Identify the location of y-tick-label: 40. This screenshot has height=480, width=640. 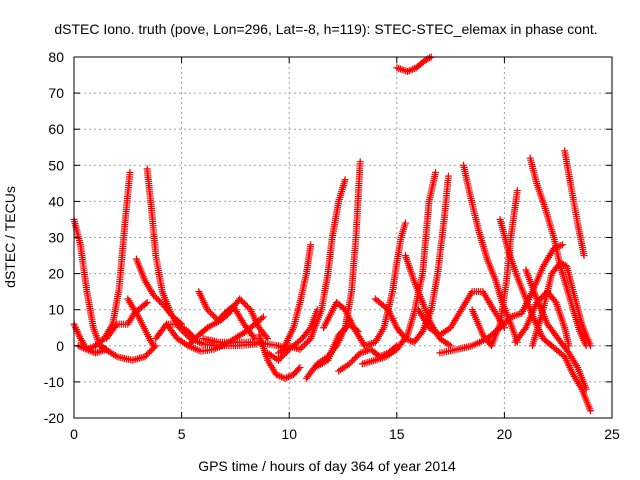
(56, 201).